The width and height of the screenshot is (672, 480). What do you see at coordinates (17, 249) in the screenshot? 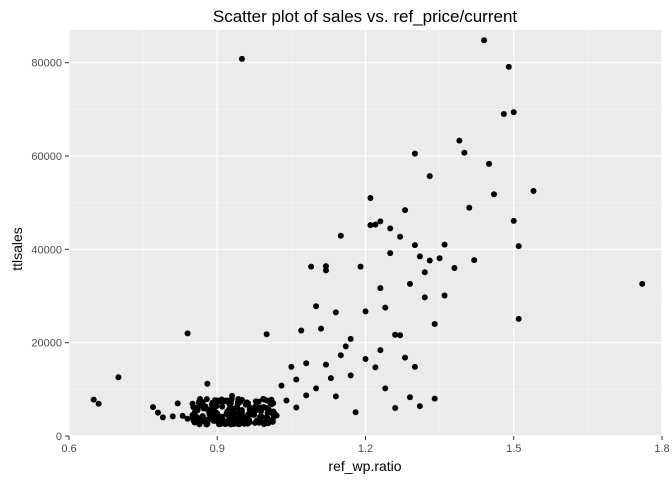
I see `y-axis-title: ttlsales` at bounding box center [17, 249].